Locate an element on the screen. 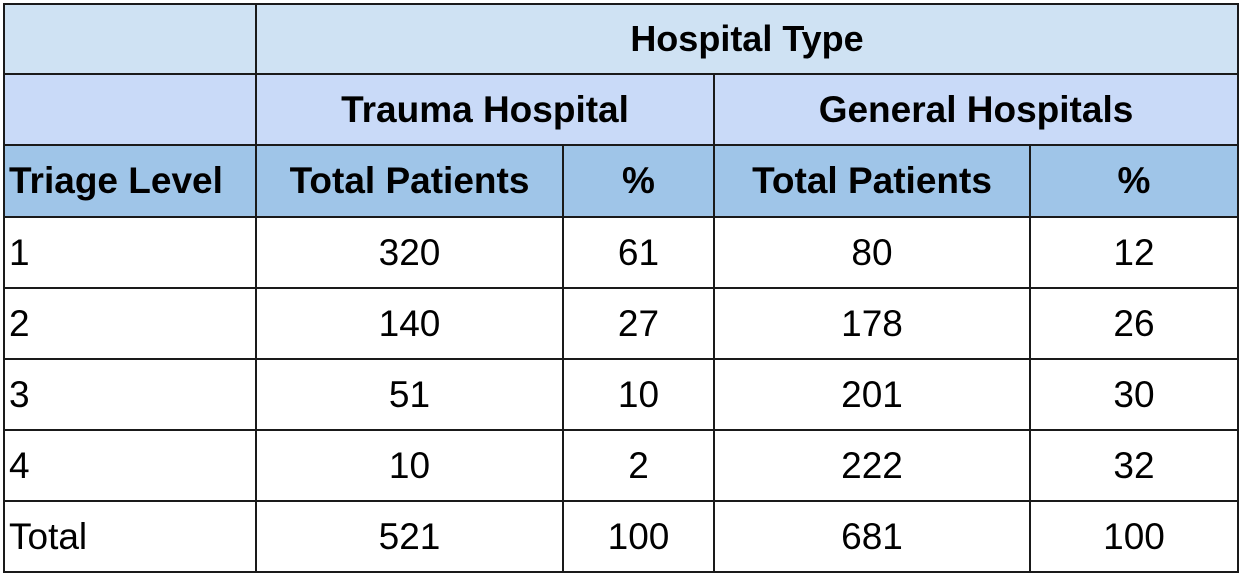 The height and width of the screenshot is (582, 1242). header-row-super: Hospital Type is located at coordinates (621, 39).